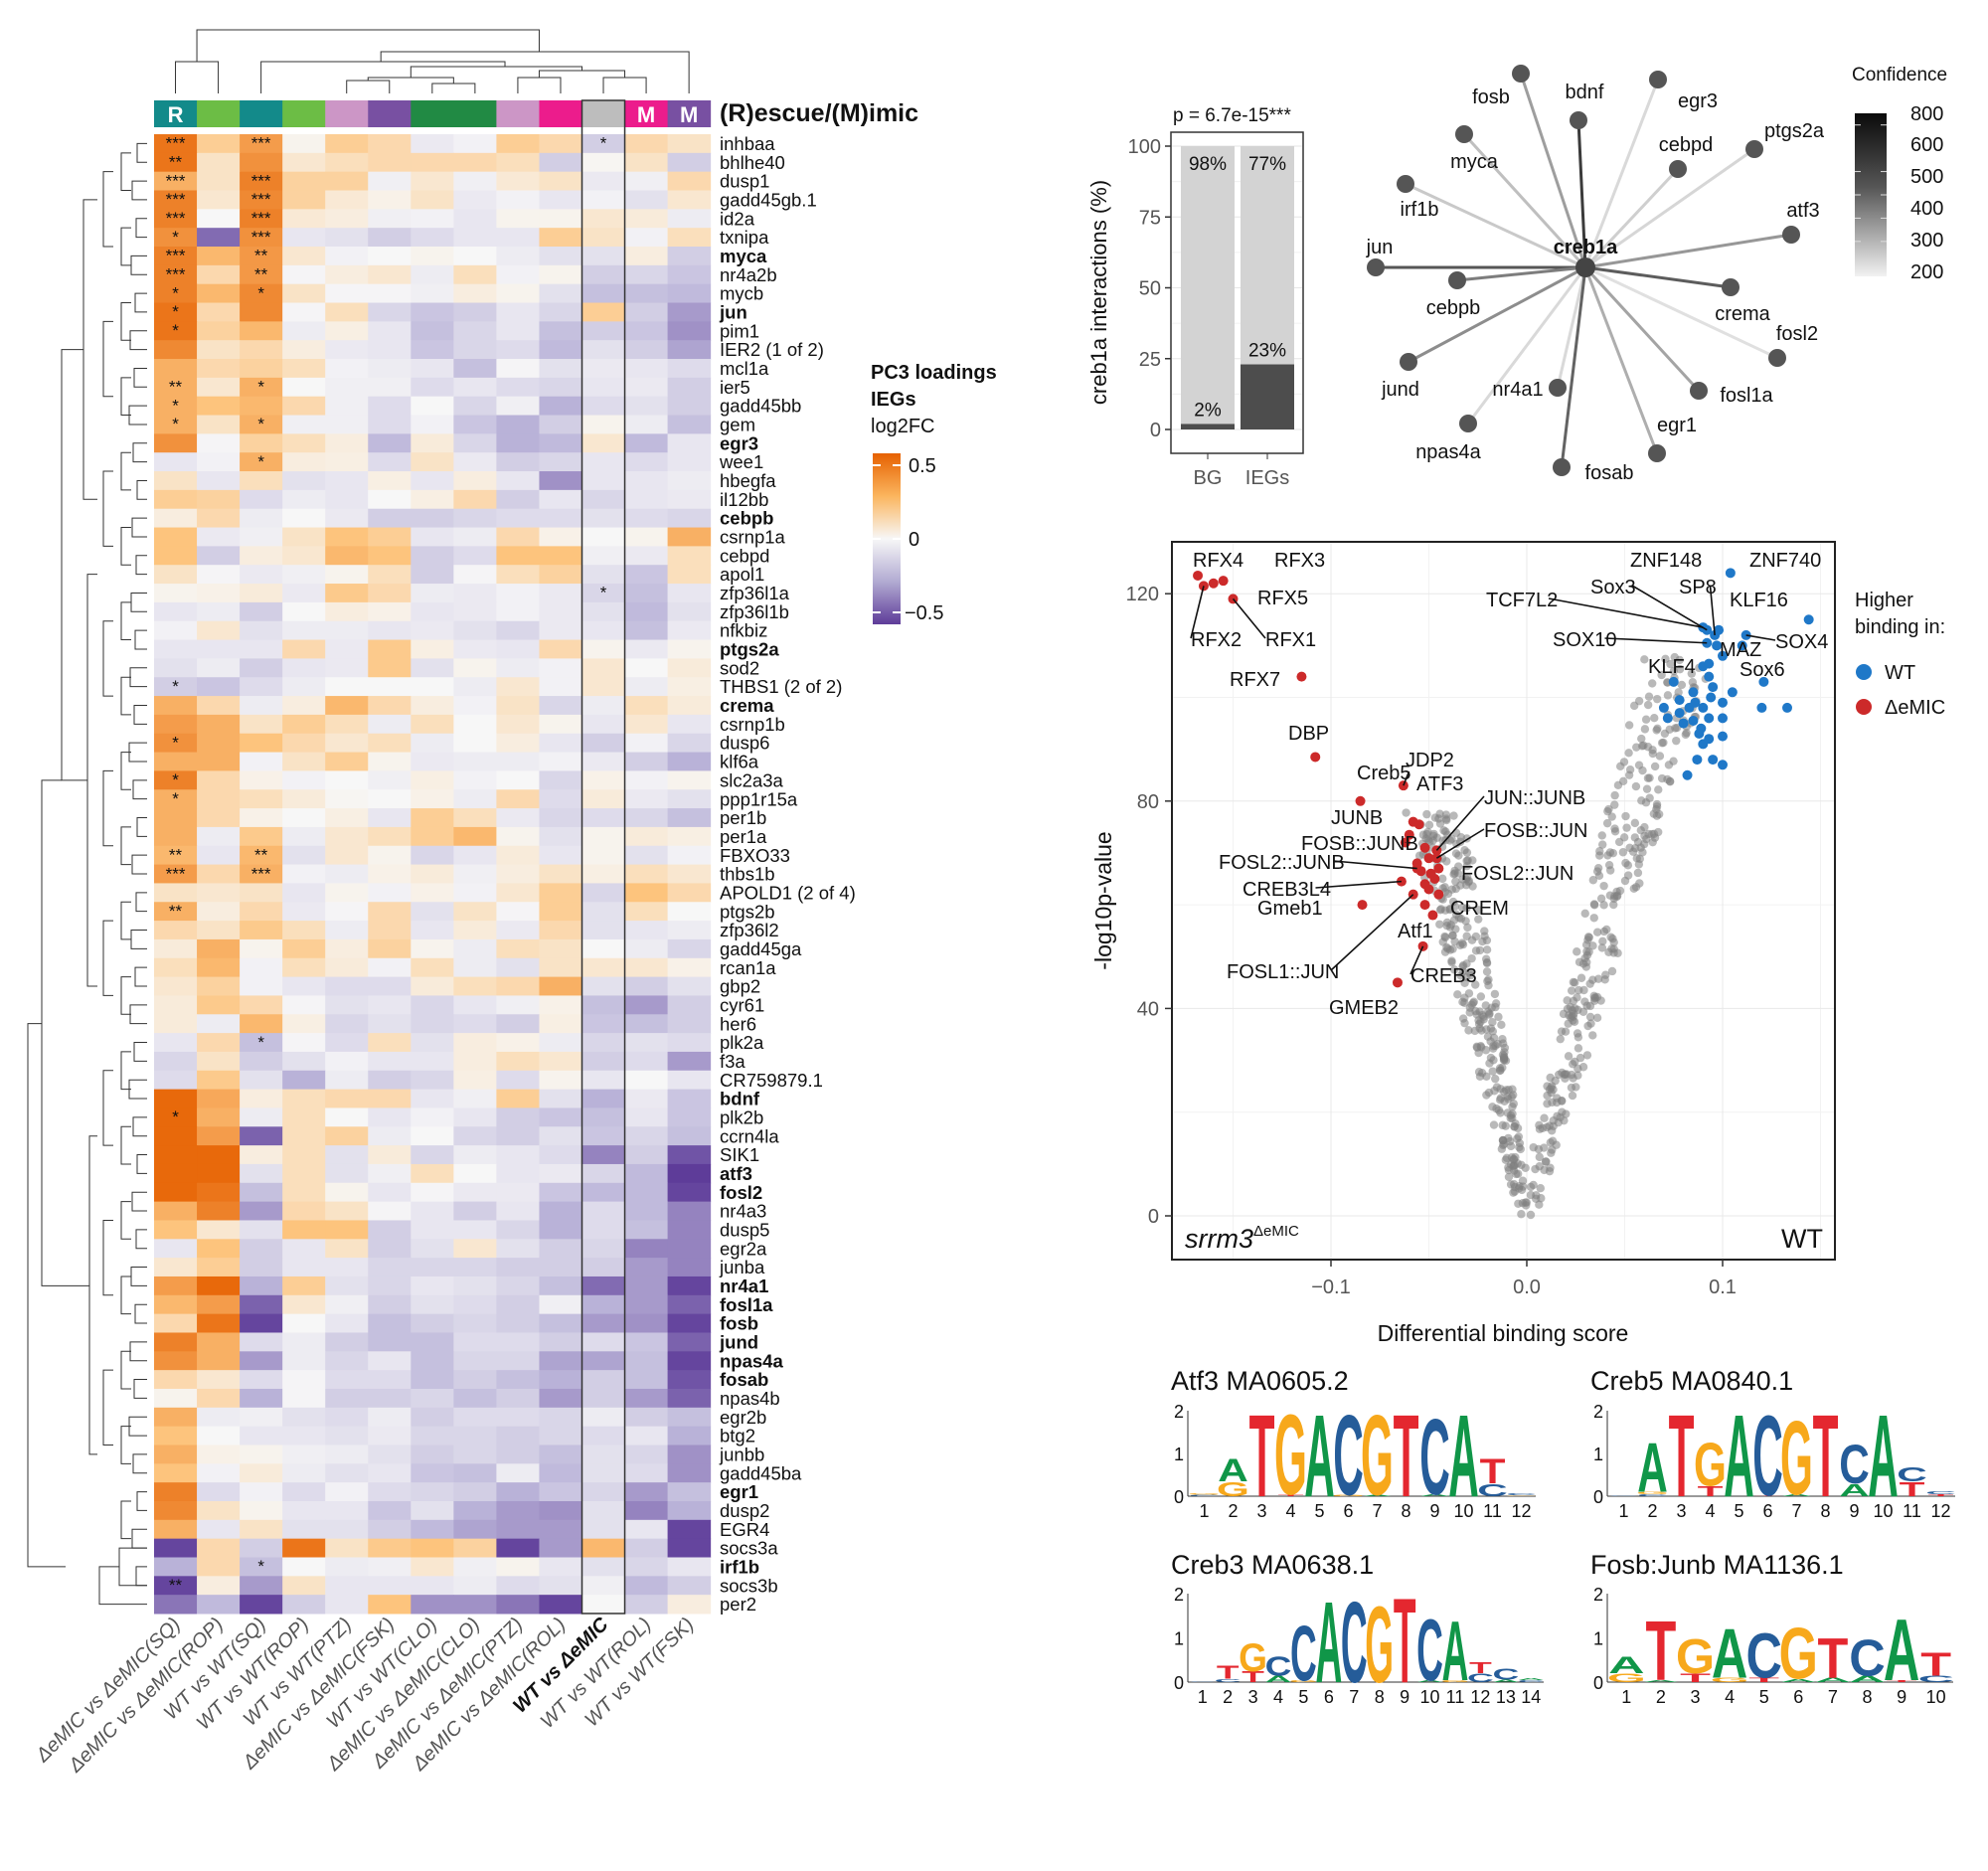  What do you see at coordinates (1278, 1697) in the screenshot?
I see `motif-position-label: 4` at bounding box center [1278, 1697].